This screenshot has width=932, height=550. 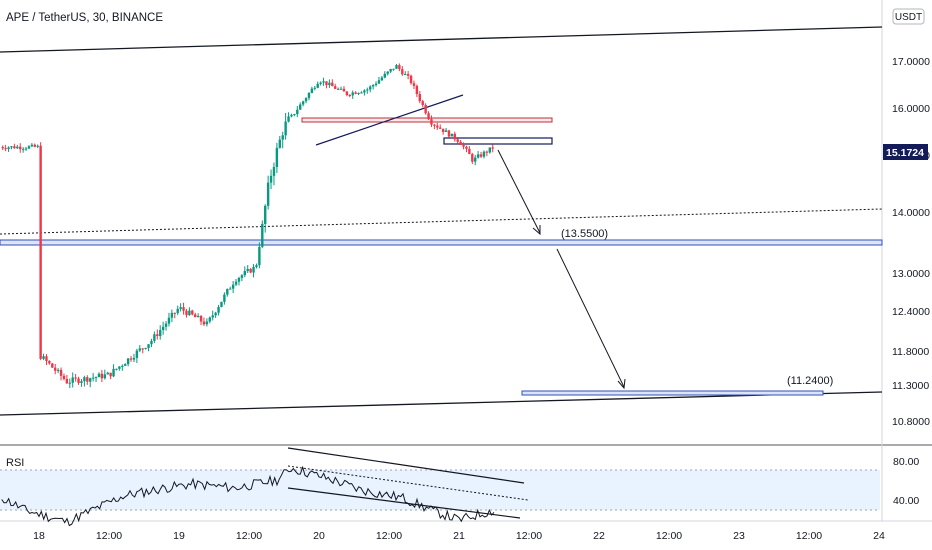 What do you see at coordinates (39, 536) in the screenshot?
I see `time-tick-label: 18` at bounding box center [39, 536].